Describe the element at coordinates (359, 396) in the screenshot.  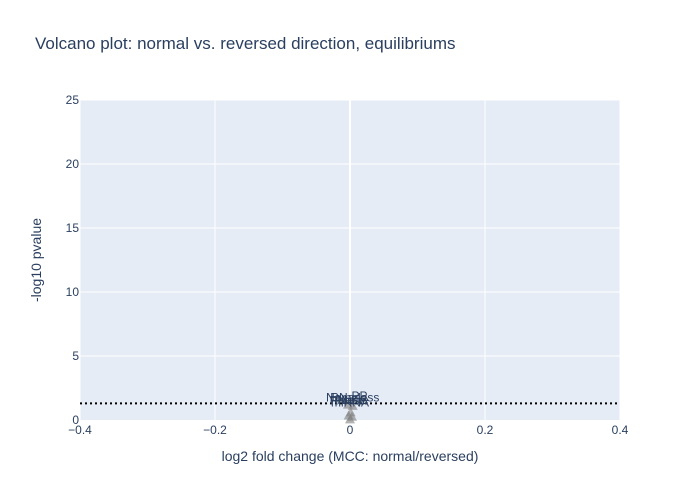
I see `point-label: PP` at that location.